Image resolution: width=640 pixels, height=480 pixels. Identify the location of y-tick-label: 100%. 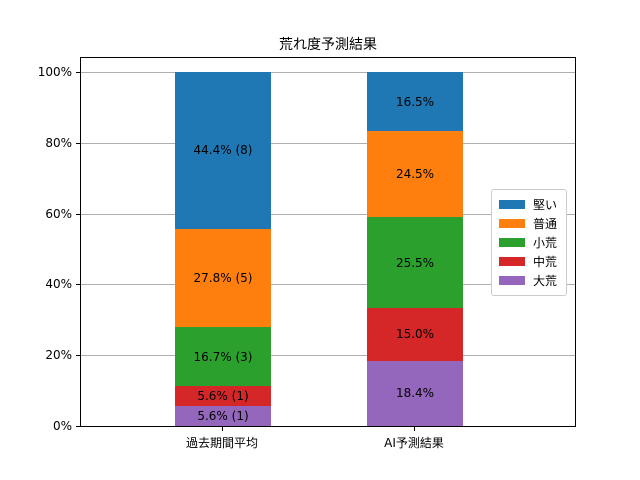
(54, 71).